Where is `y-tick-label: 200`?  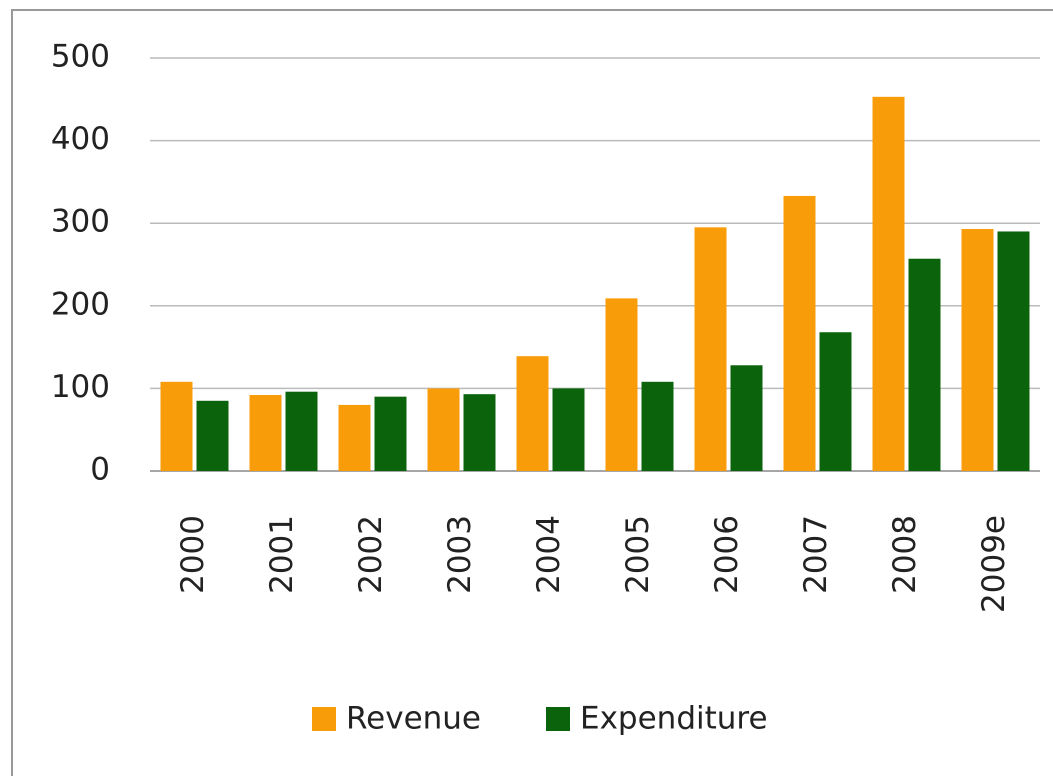
y-tick-label: 200 is located at coordinates (80, 304).